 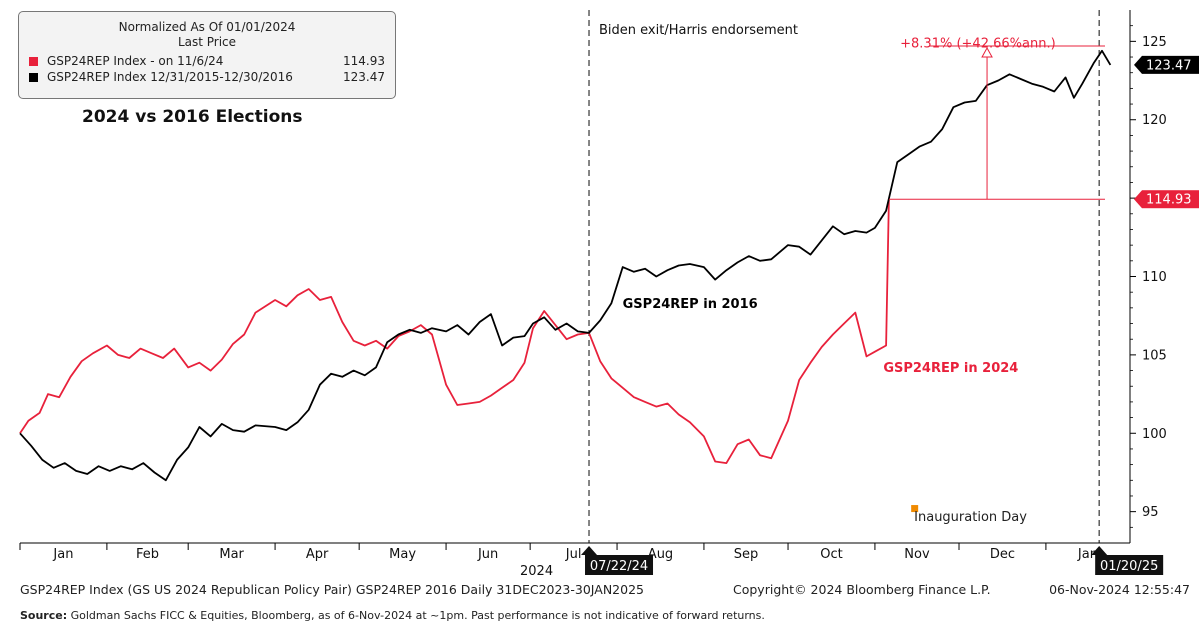 What do you see at coordinates (1002, 554) in the screenshot?
I see `x-tick-label-11: Dec` at bounding box center [1002, 554].